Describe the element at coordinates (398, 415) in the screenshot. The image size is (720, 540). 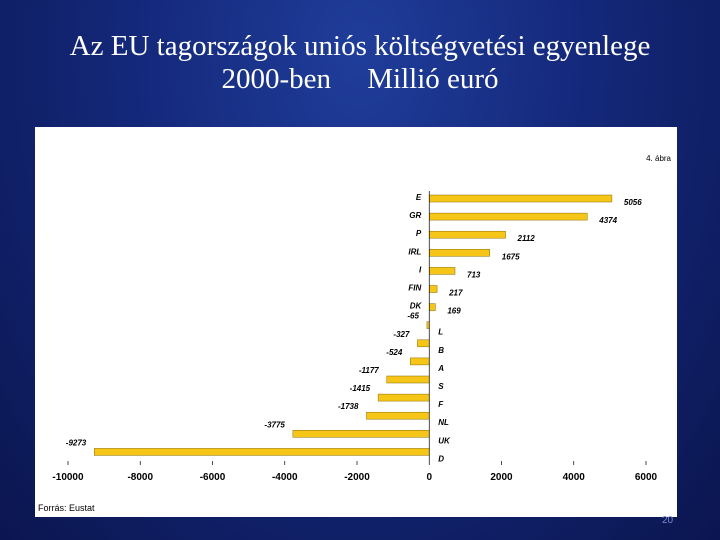
I see `bar-nl` at that location.